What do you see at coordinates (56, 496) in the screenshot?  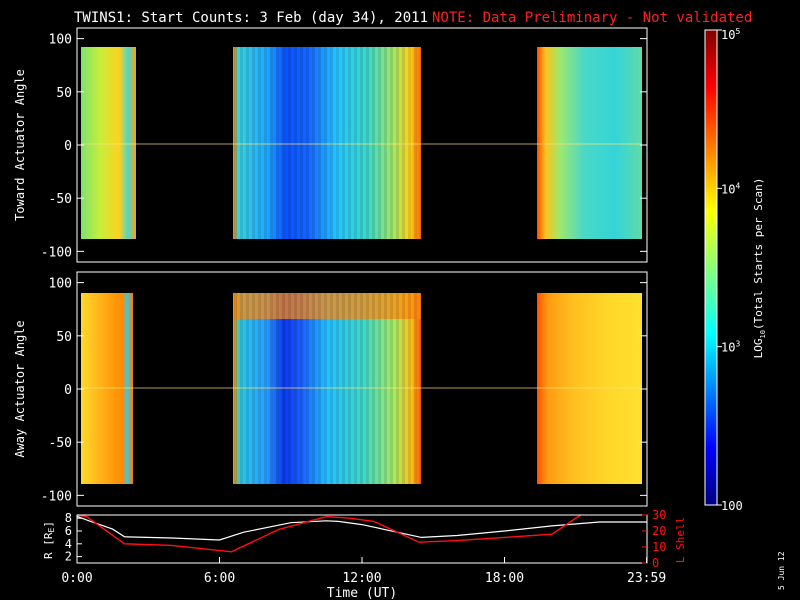 I see `away-ytick-label-0: -100` at bounding box center [56, 496].